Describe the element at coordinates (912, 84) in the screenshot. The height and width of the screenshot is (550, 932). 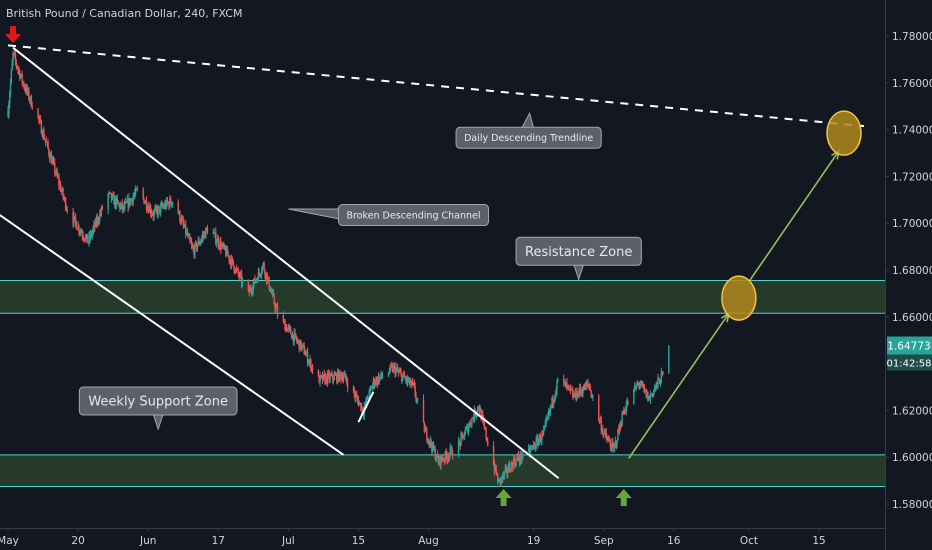
I see `y-tick-label-1: 1.76000` at that location.